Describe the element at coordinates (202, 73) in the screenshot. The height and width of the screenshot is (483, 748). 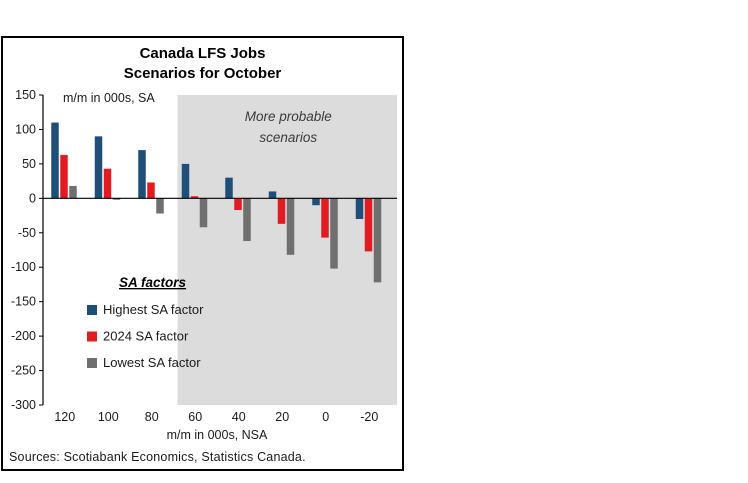
I see `chart-title-line2: Scenarios for October` at that location.